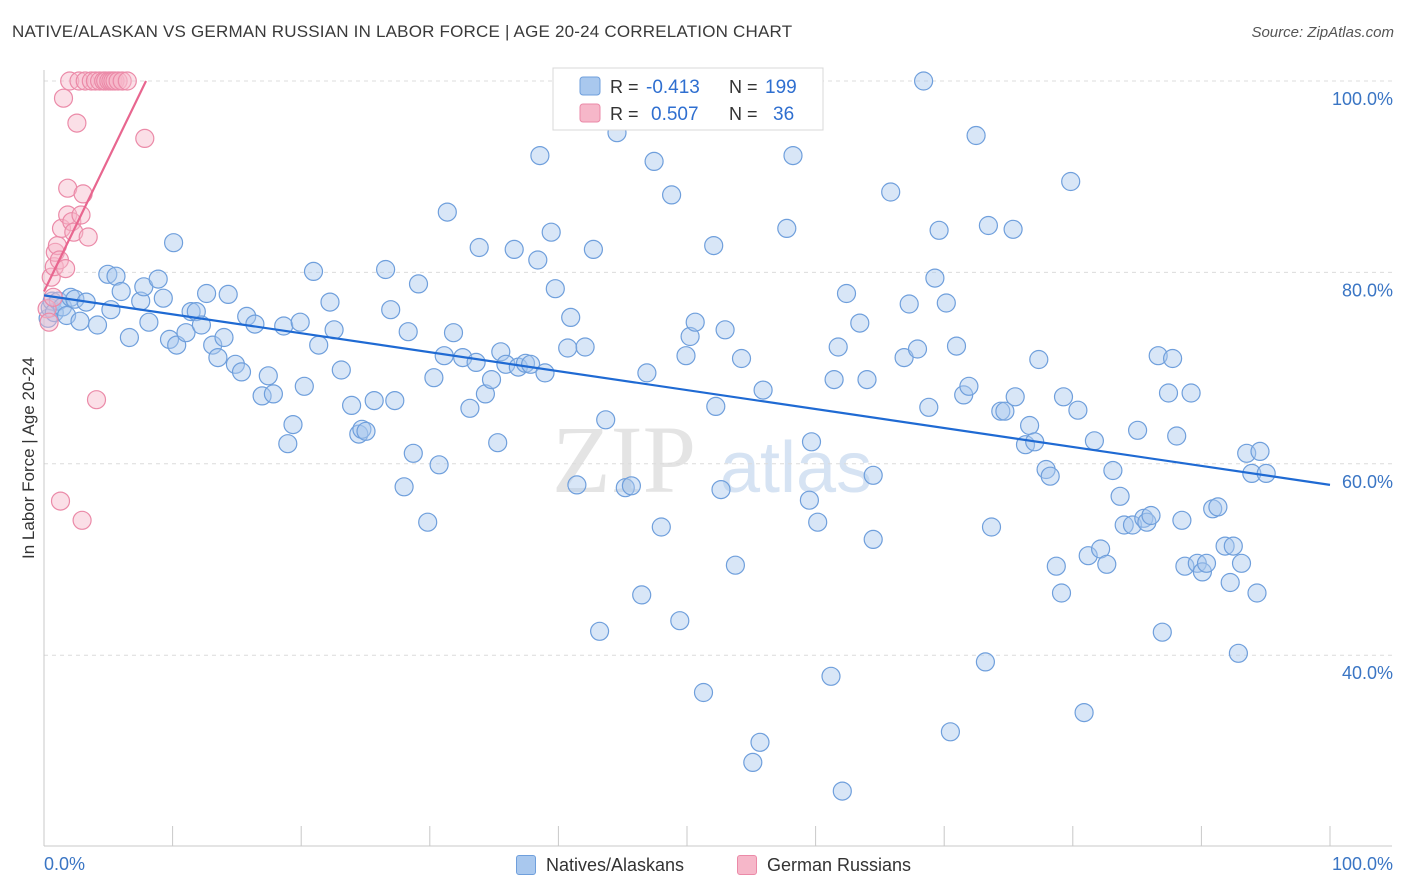  Describe the element at coordinates (64, 864) in the screenshot. I see `x-tick-label-min: 0.0%` at that location.